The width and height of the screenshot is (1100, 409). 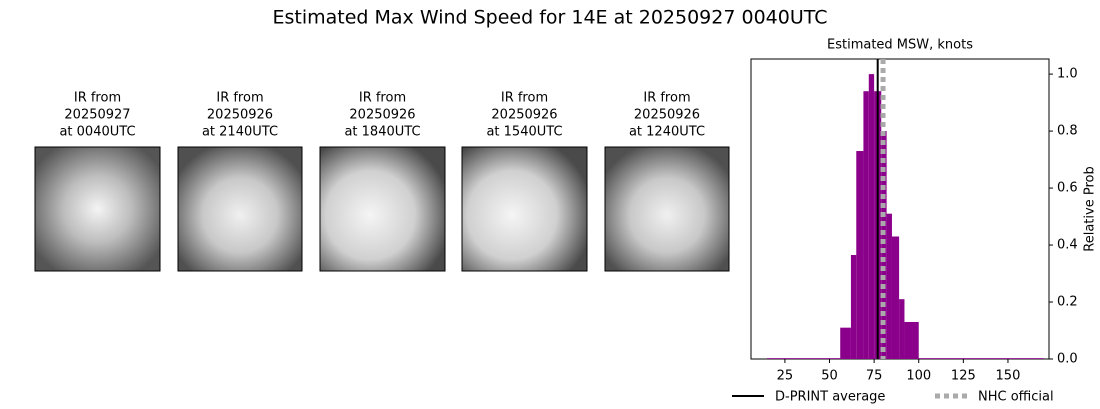 I want to click on panel-title: at 0040UTC, so click(x=97, y=132).